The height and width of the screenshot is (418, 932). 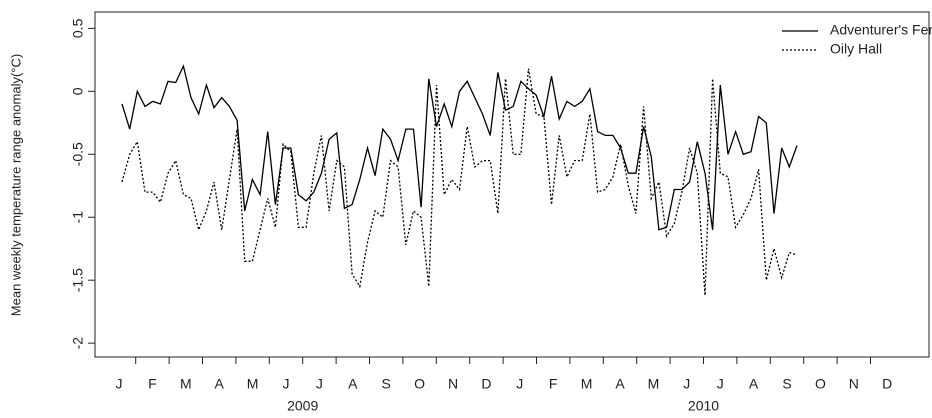 What do you see at coordinates (302, 406) in the screenshot?
I see `year-label: 2009` at bounding box center [302, 406].